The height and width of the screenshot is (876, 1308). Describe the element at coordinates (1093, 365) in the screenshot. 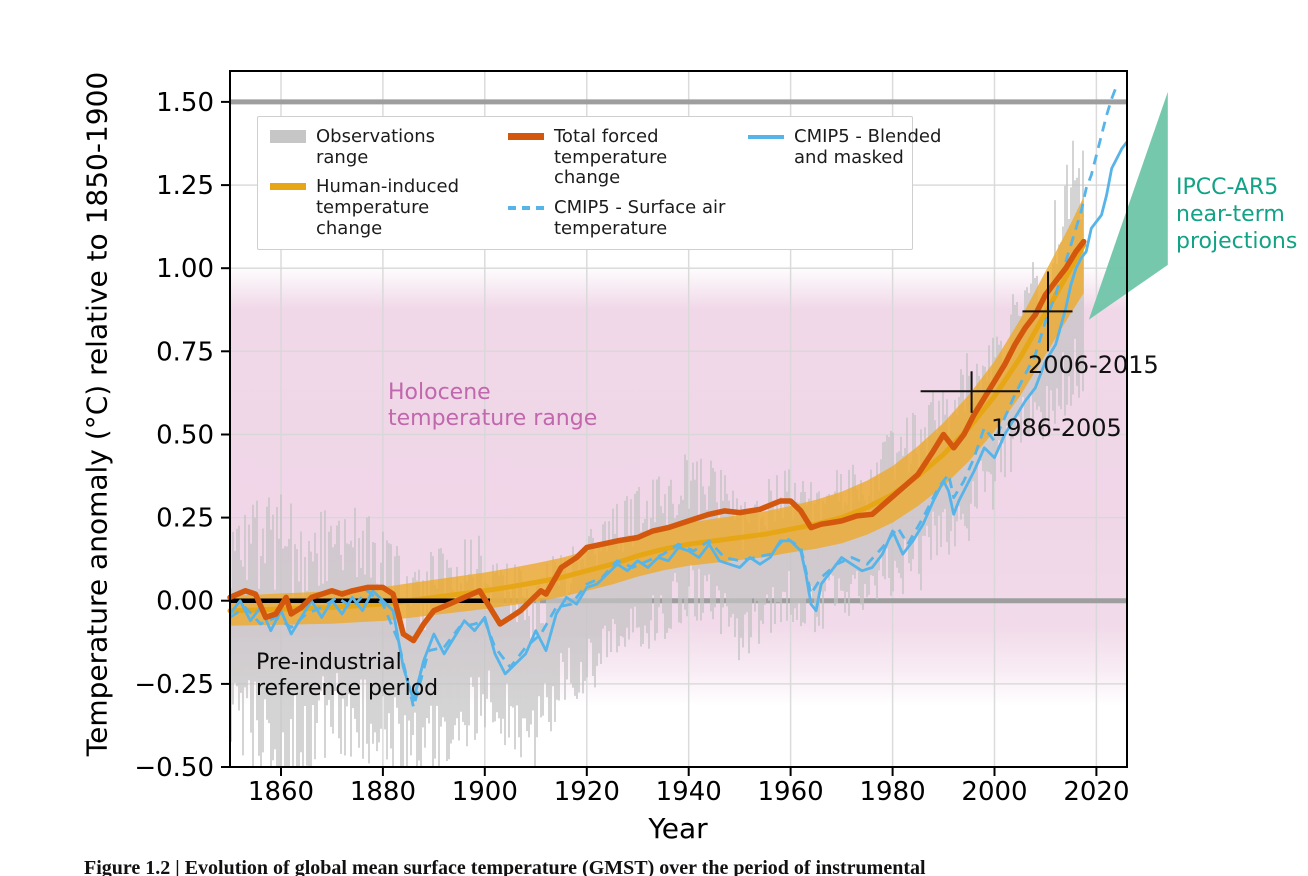

I see `reference-period-2006-2015-label: 2006-2015` at that location.